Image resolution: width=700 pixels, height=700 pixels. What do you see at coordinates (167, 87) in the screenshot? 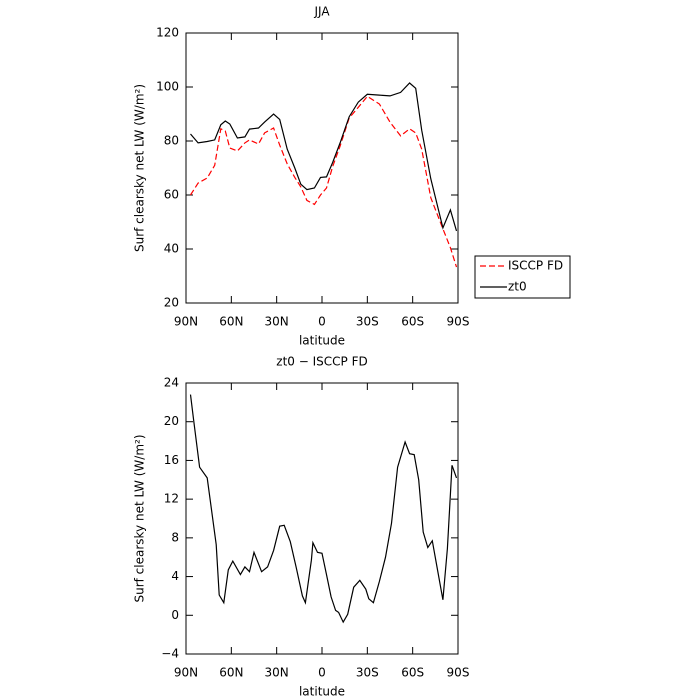
I see `y-tick-label: 100` at bounding box center [167, 87].